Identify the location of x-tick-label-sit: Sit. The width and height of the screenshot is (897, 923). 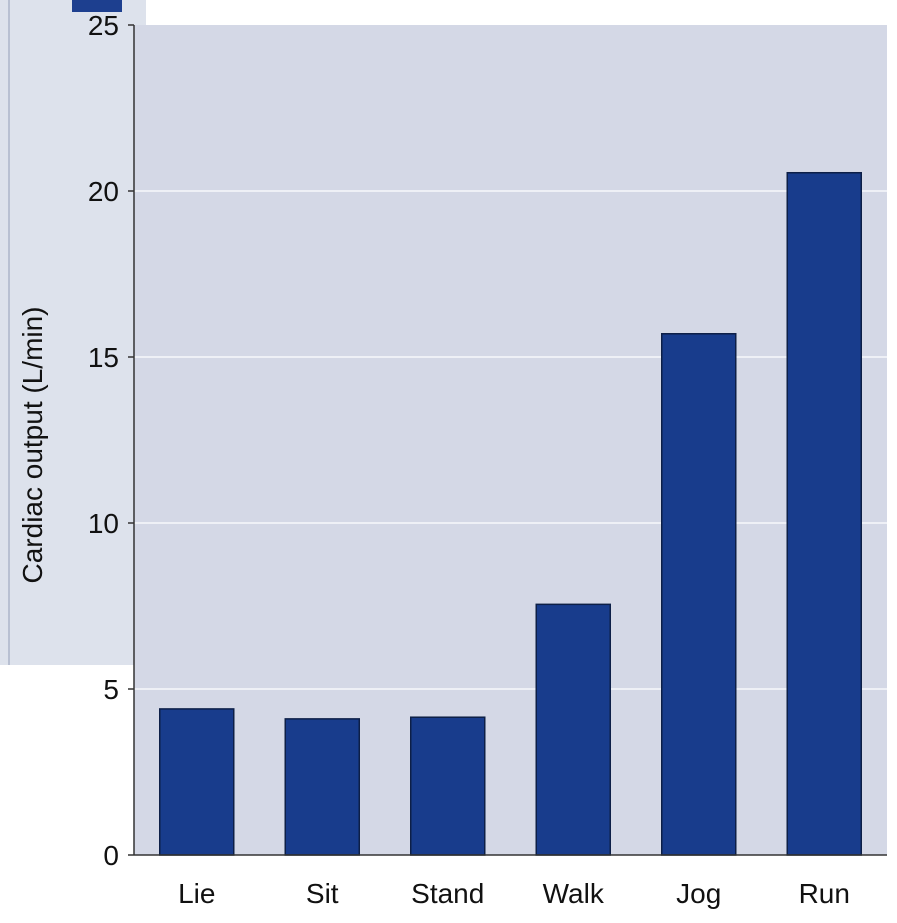
(322, 893).